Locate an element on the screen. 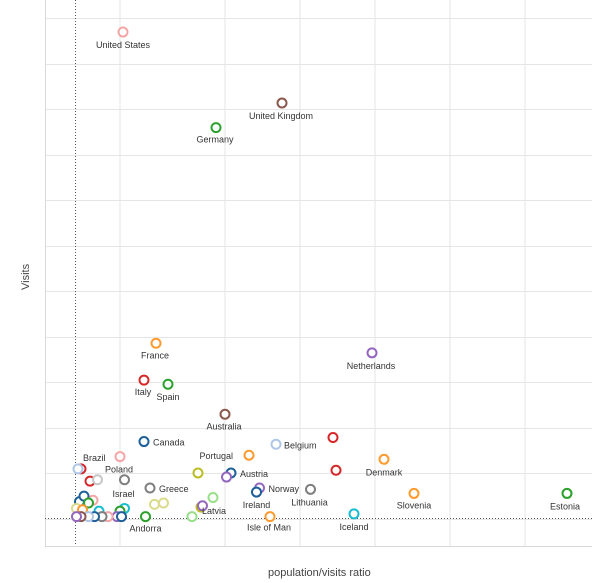  point-united-kingdom is located at coordinates (282, 103).